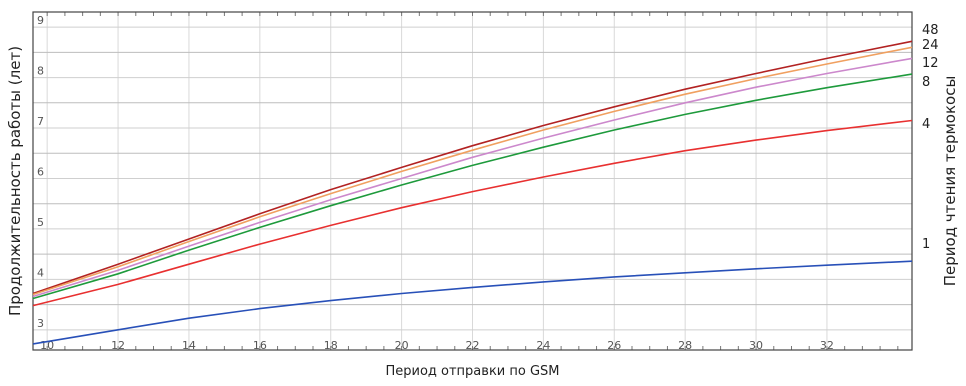 Image resolution: width=966 pixels, height=386 pixels. What do you see at coordinates (331, 345) in the screenshot?
I see `x-tick-label: 18` at bounding box center [331, 345].